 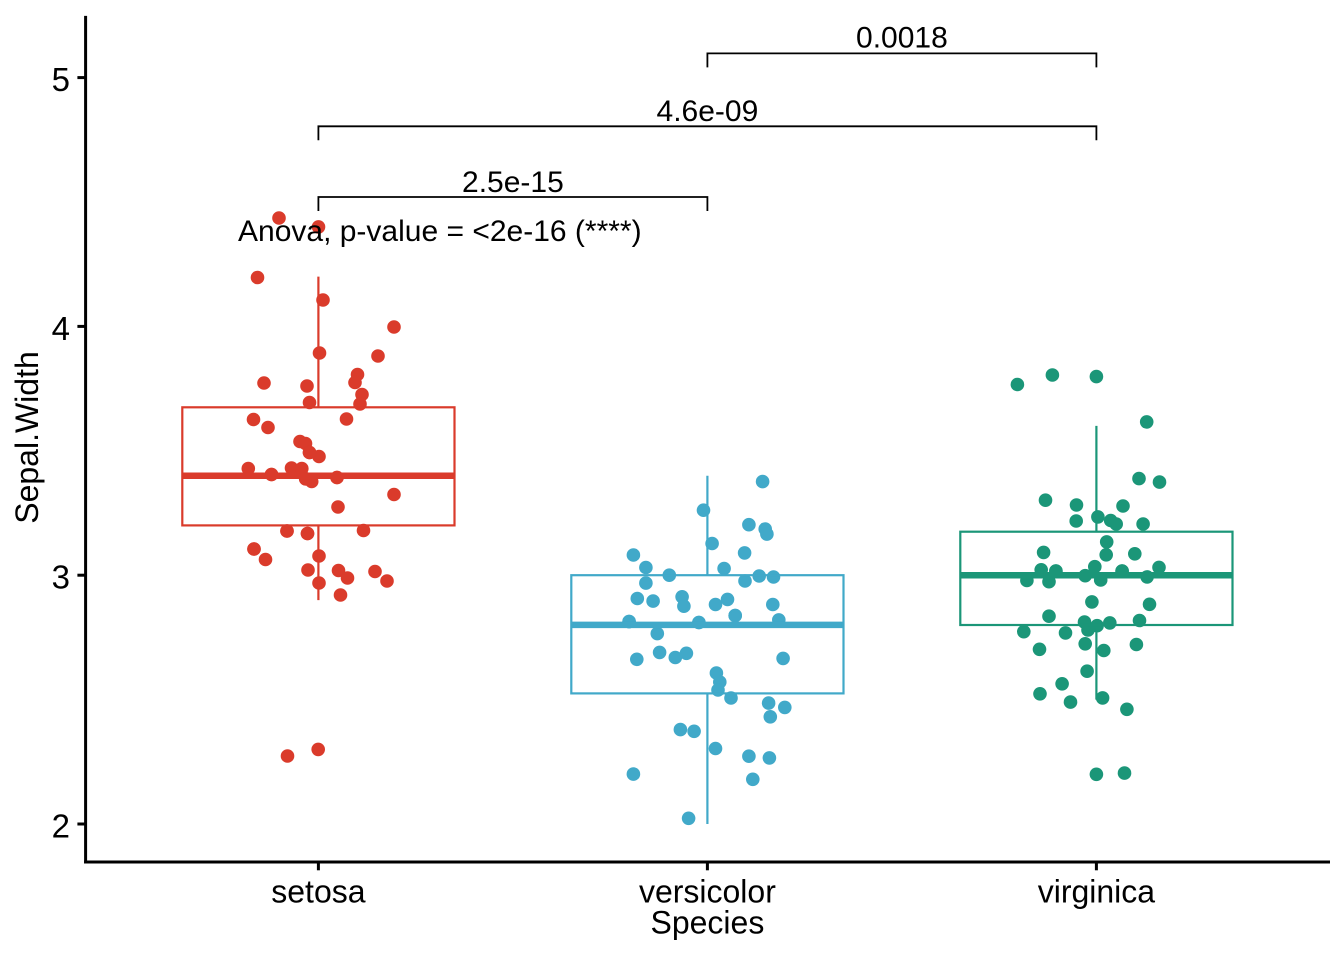 I want to click on svg-text: 2, so click(x=61, y=825).